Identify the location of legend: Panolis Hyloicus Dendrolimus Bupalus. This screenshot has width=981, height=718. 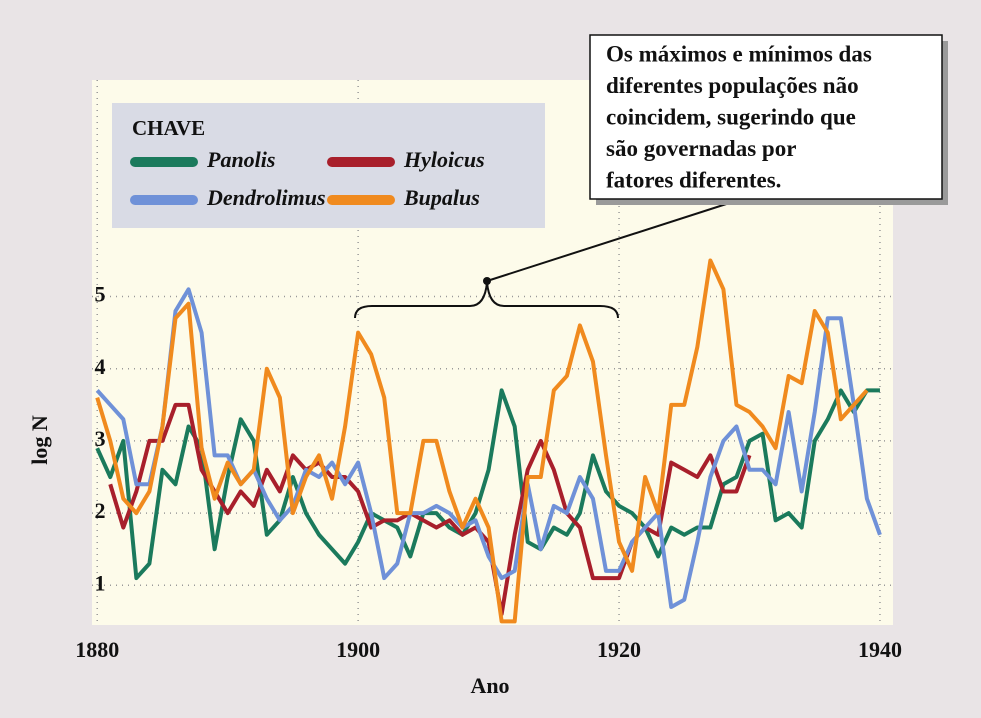
(307, 178).